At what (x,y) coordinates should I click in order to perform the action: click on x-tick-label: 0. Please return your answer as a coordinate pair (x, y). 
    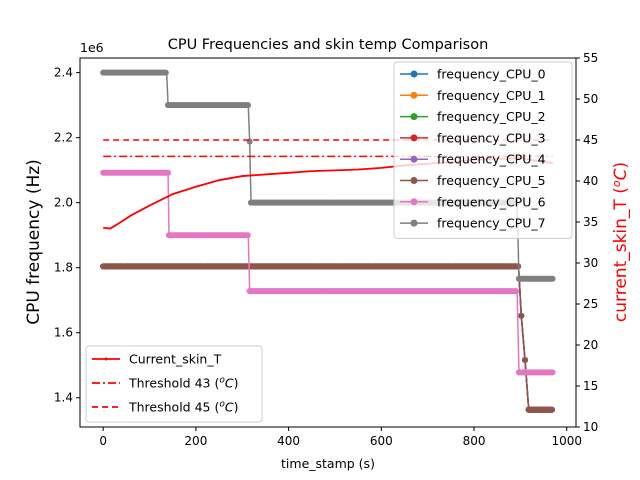
    Looking at the image, I should click on (103, 441).